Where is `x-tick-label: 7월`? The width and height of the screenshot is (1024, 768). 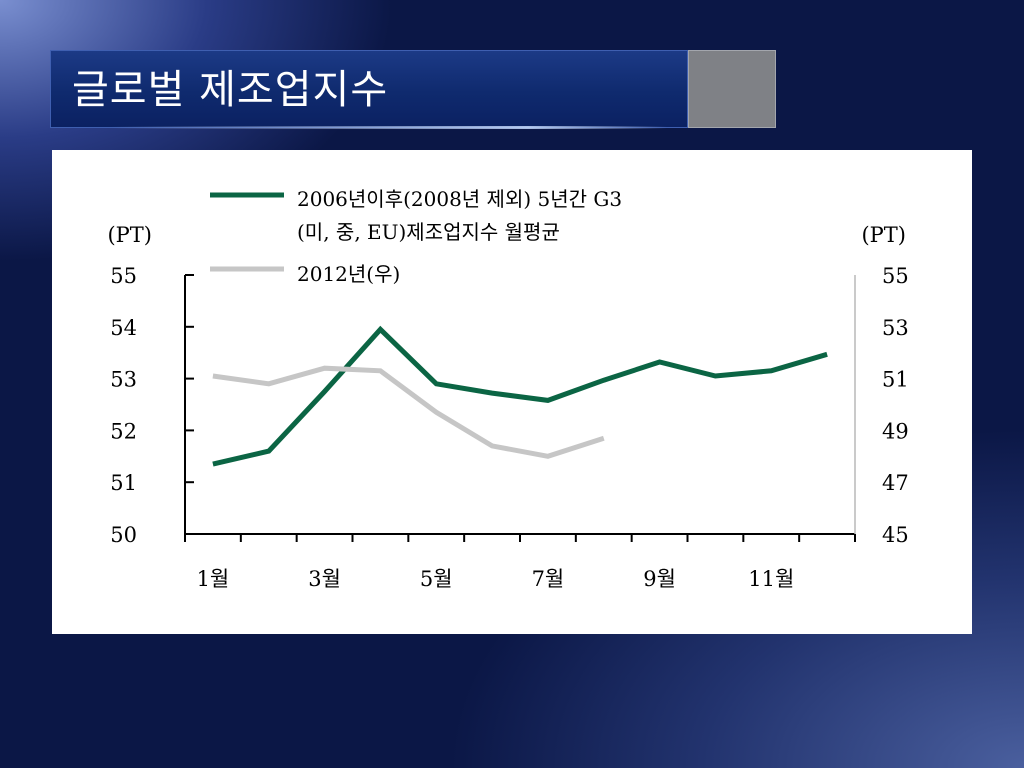 x-tick-label: 7월 is located at coordinates (548, 579).